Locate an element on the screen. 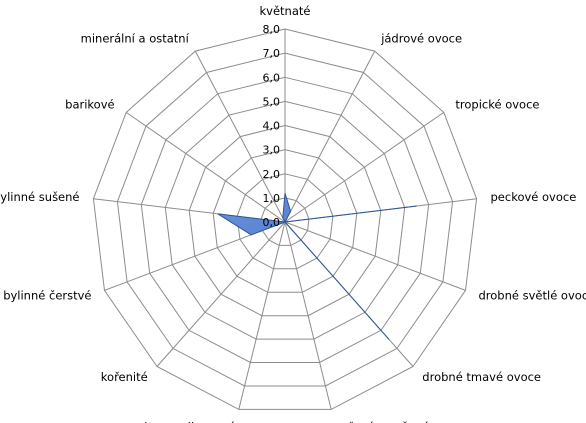 This screenshot has height=423, width=586. radar-series-layer is located at coordinates (317, 266).